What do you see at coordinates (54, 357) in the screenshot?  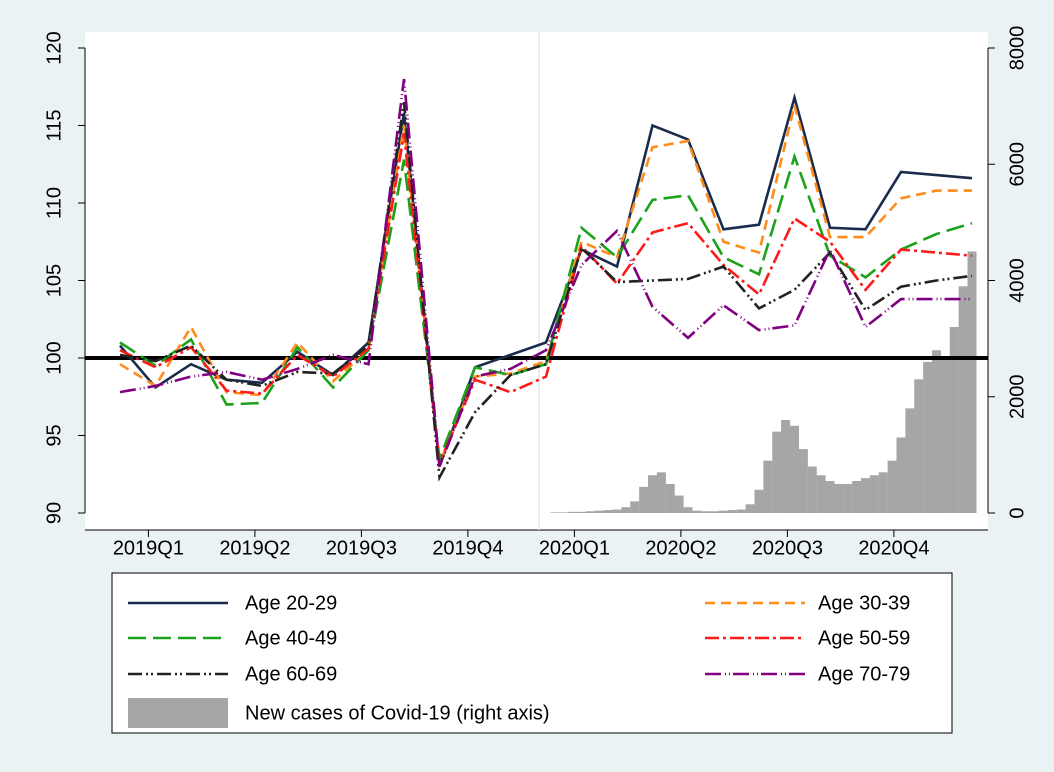 I see `y-tick-label: 100` at bounding box center [54, 357].